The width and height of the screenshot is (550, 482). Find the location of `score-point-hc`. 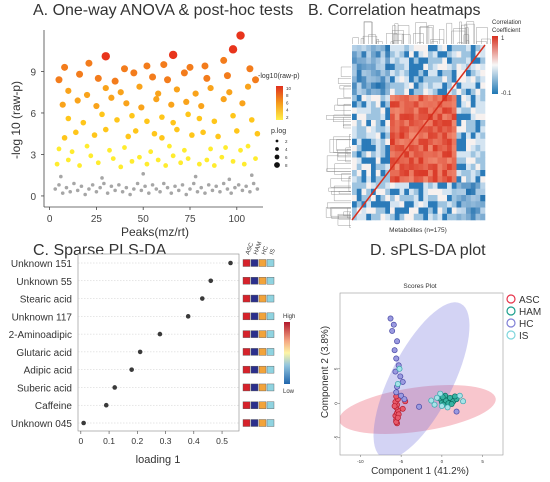

score-point-hc is located at coordinates (402, 381).